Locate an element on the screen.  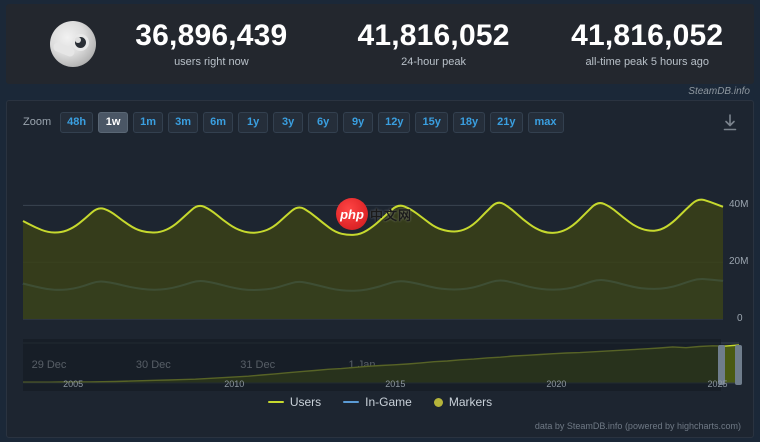
zoom-button-6y: 6y is located at coordinates (323, 122).